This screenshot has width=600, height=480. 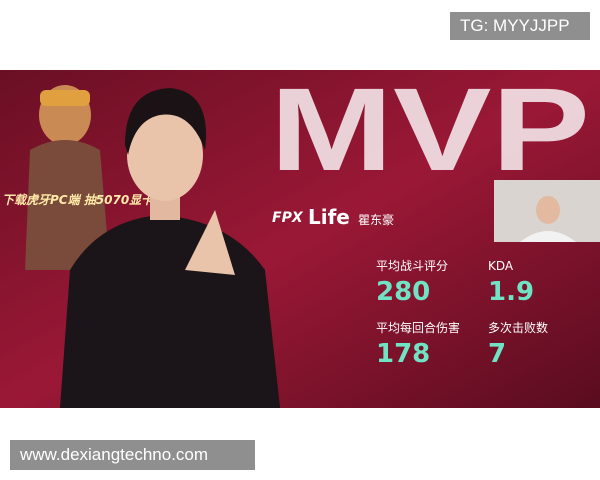 I want to click on banner: 下载虎牙PC端 抽5070显卡, so click(x=78, y=200).